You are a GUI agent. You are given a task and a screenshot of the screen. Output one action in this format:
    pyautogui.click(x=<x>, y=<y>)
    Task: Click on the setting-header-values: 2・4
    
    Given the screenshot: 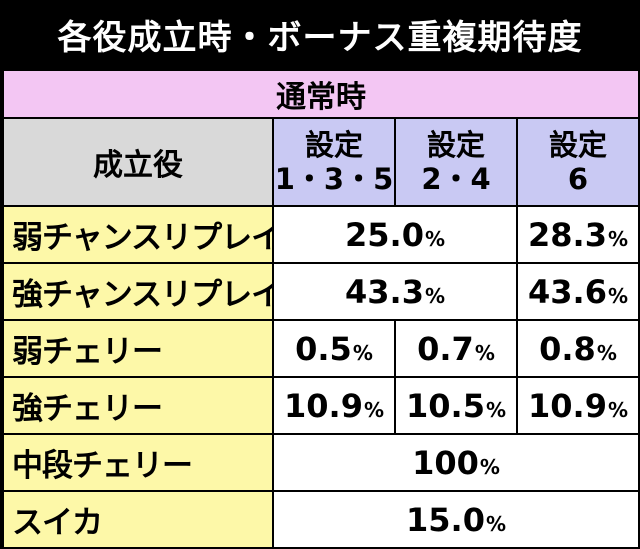 What is the action you would take?
    pyautogui.click(x=456, y=179)
    